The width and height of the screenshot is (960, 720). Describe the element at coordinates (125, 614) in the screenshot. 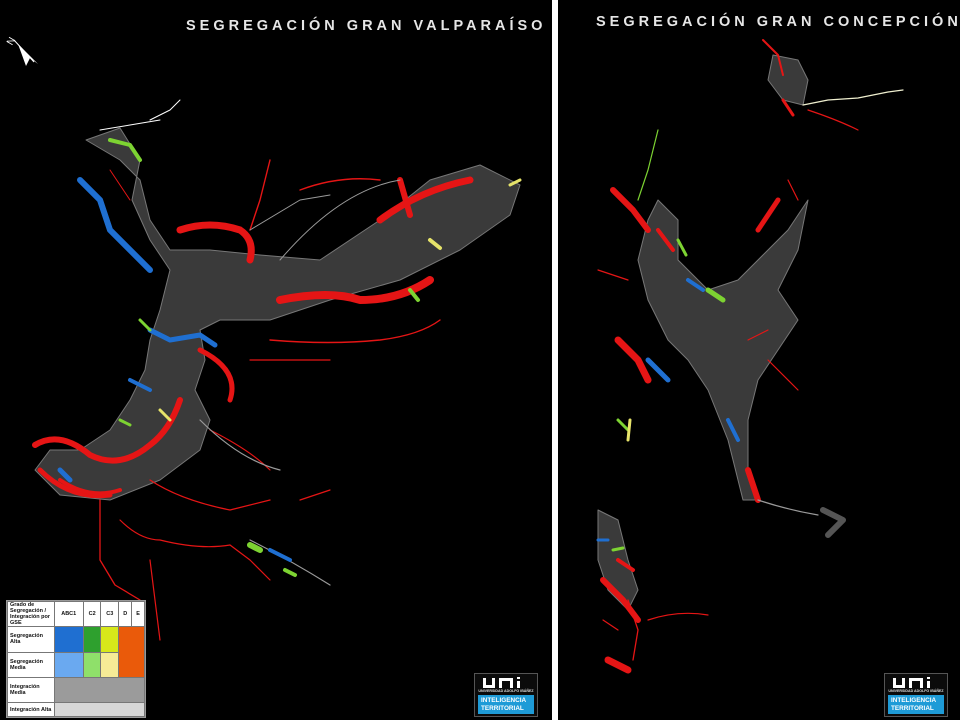

I see `legend-column-d: D` at that location.